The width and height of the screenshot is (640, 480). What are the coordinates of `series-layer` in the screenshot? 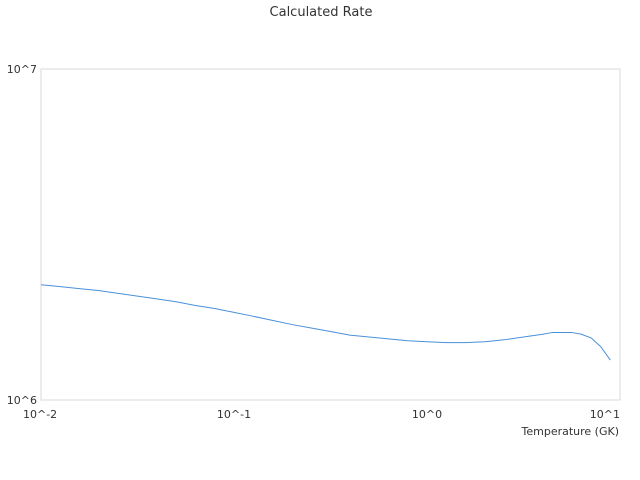 It's located at (325, 322).